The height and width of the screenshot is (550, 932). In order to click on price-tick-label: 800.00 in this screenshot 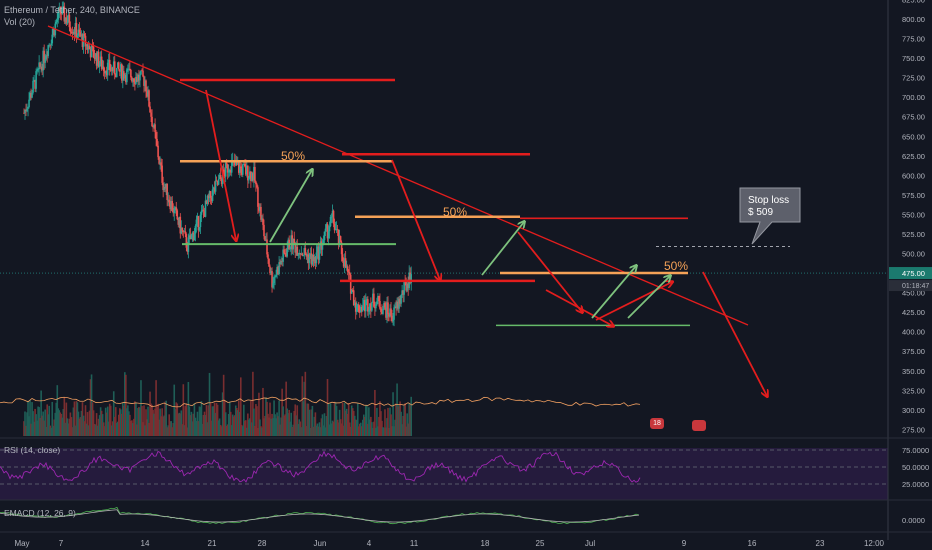, I will do `click(913, 19)`.